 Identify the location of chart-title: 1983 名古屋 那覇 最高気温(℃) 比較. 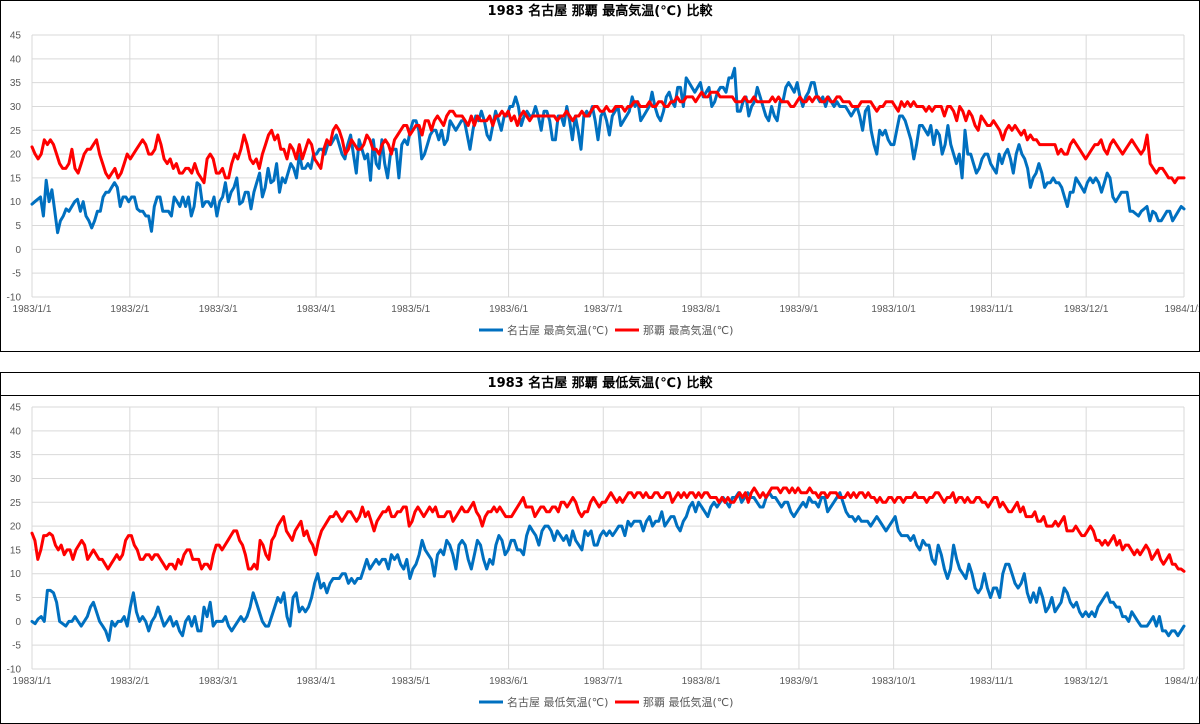
(600, 11).